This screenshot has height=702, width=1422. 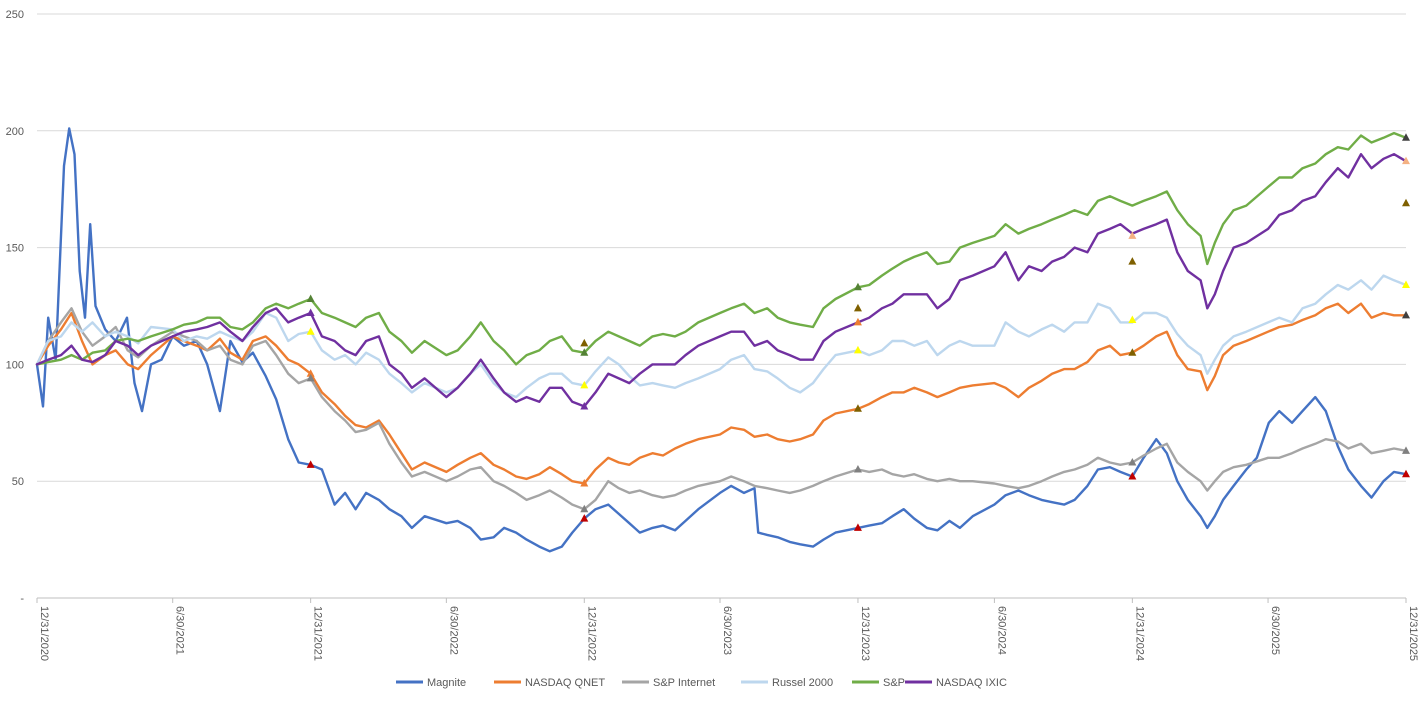 What do you see at coordinates (15, 365) in the screenshot?
I see `y-tick-label: 100` at bounding box center [15, 365].